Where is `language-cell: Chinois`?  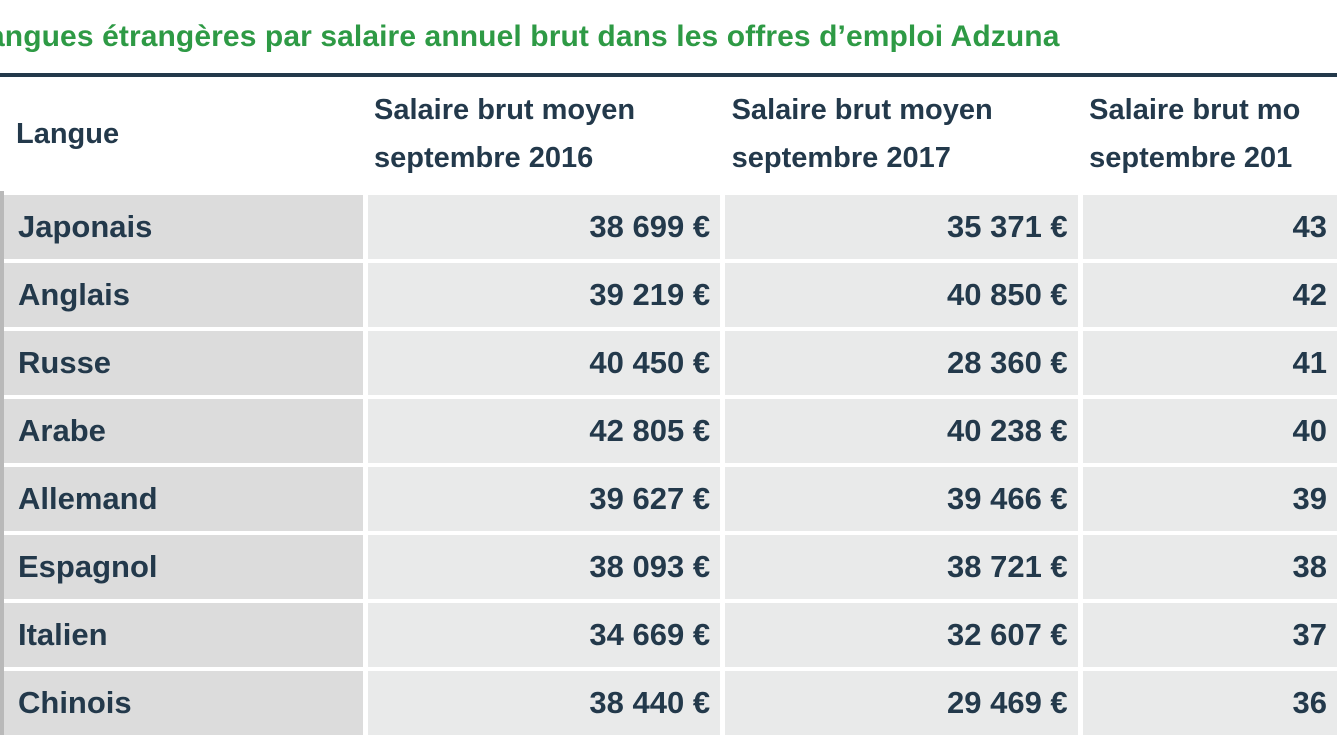 language-cell: Chinois is located at coordinates (184, 701).